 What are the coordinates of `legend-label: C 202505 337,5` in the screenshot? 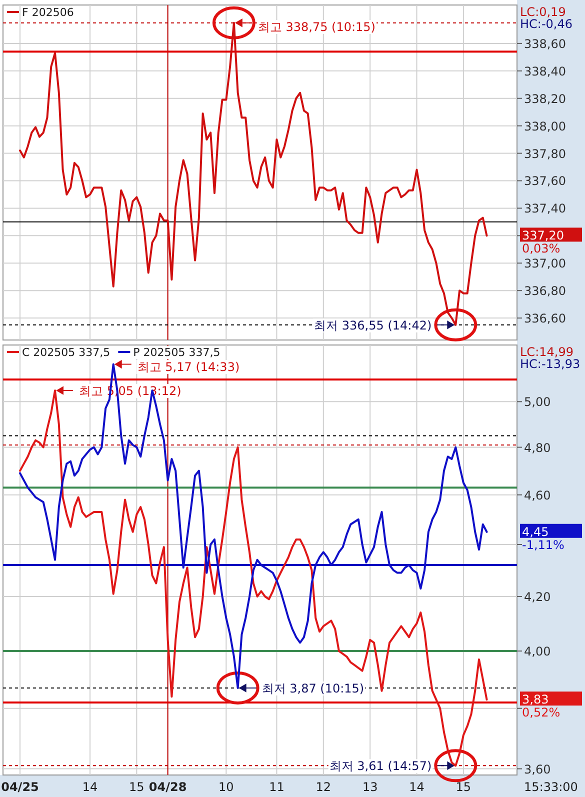 It's located at (66, 352).